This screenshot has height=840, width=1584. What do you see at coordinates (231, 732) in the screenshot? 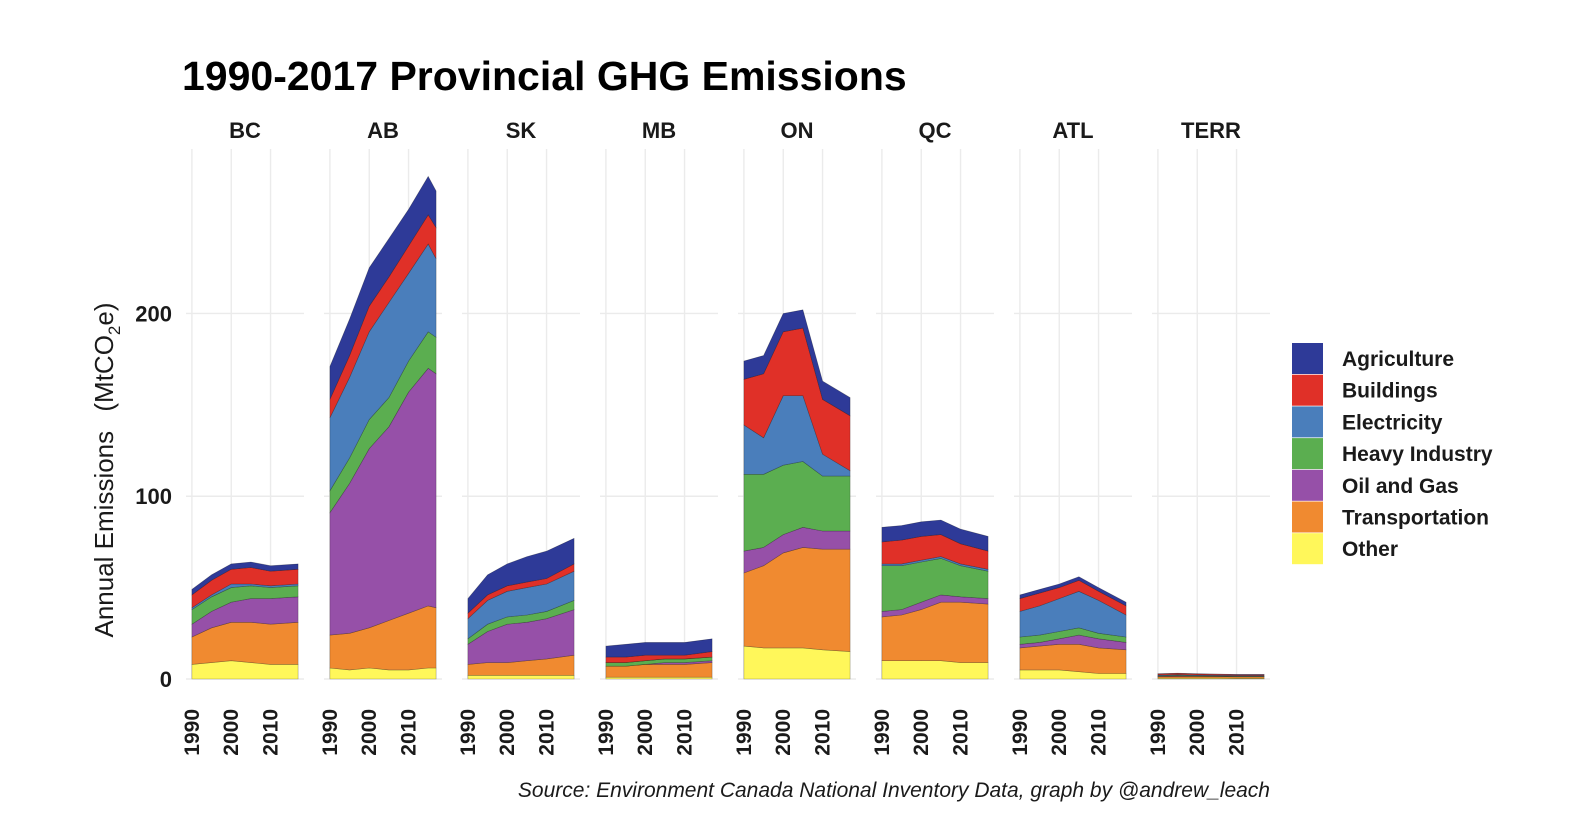
I see `x-tick-bc-2000: 2000` at bounding box center [231, 732].